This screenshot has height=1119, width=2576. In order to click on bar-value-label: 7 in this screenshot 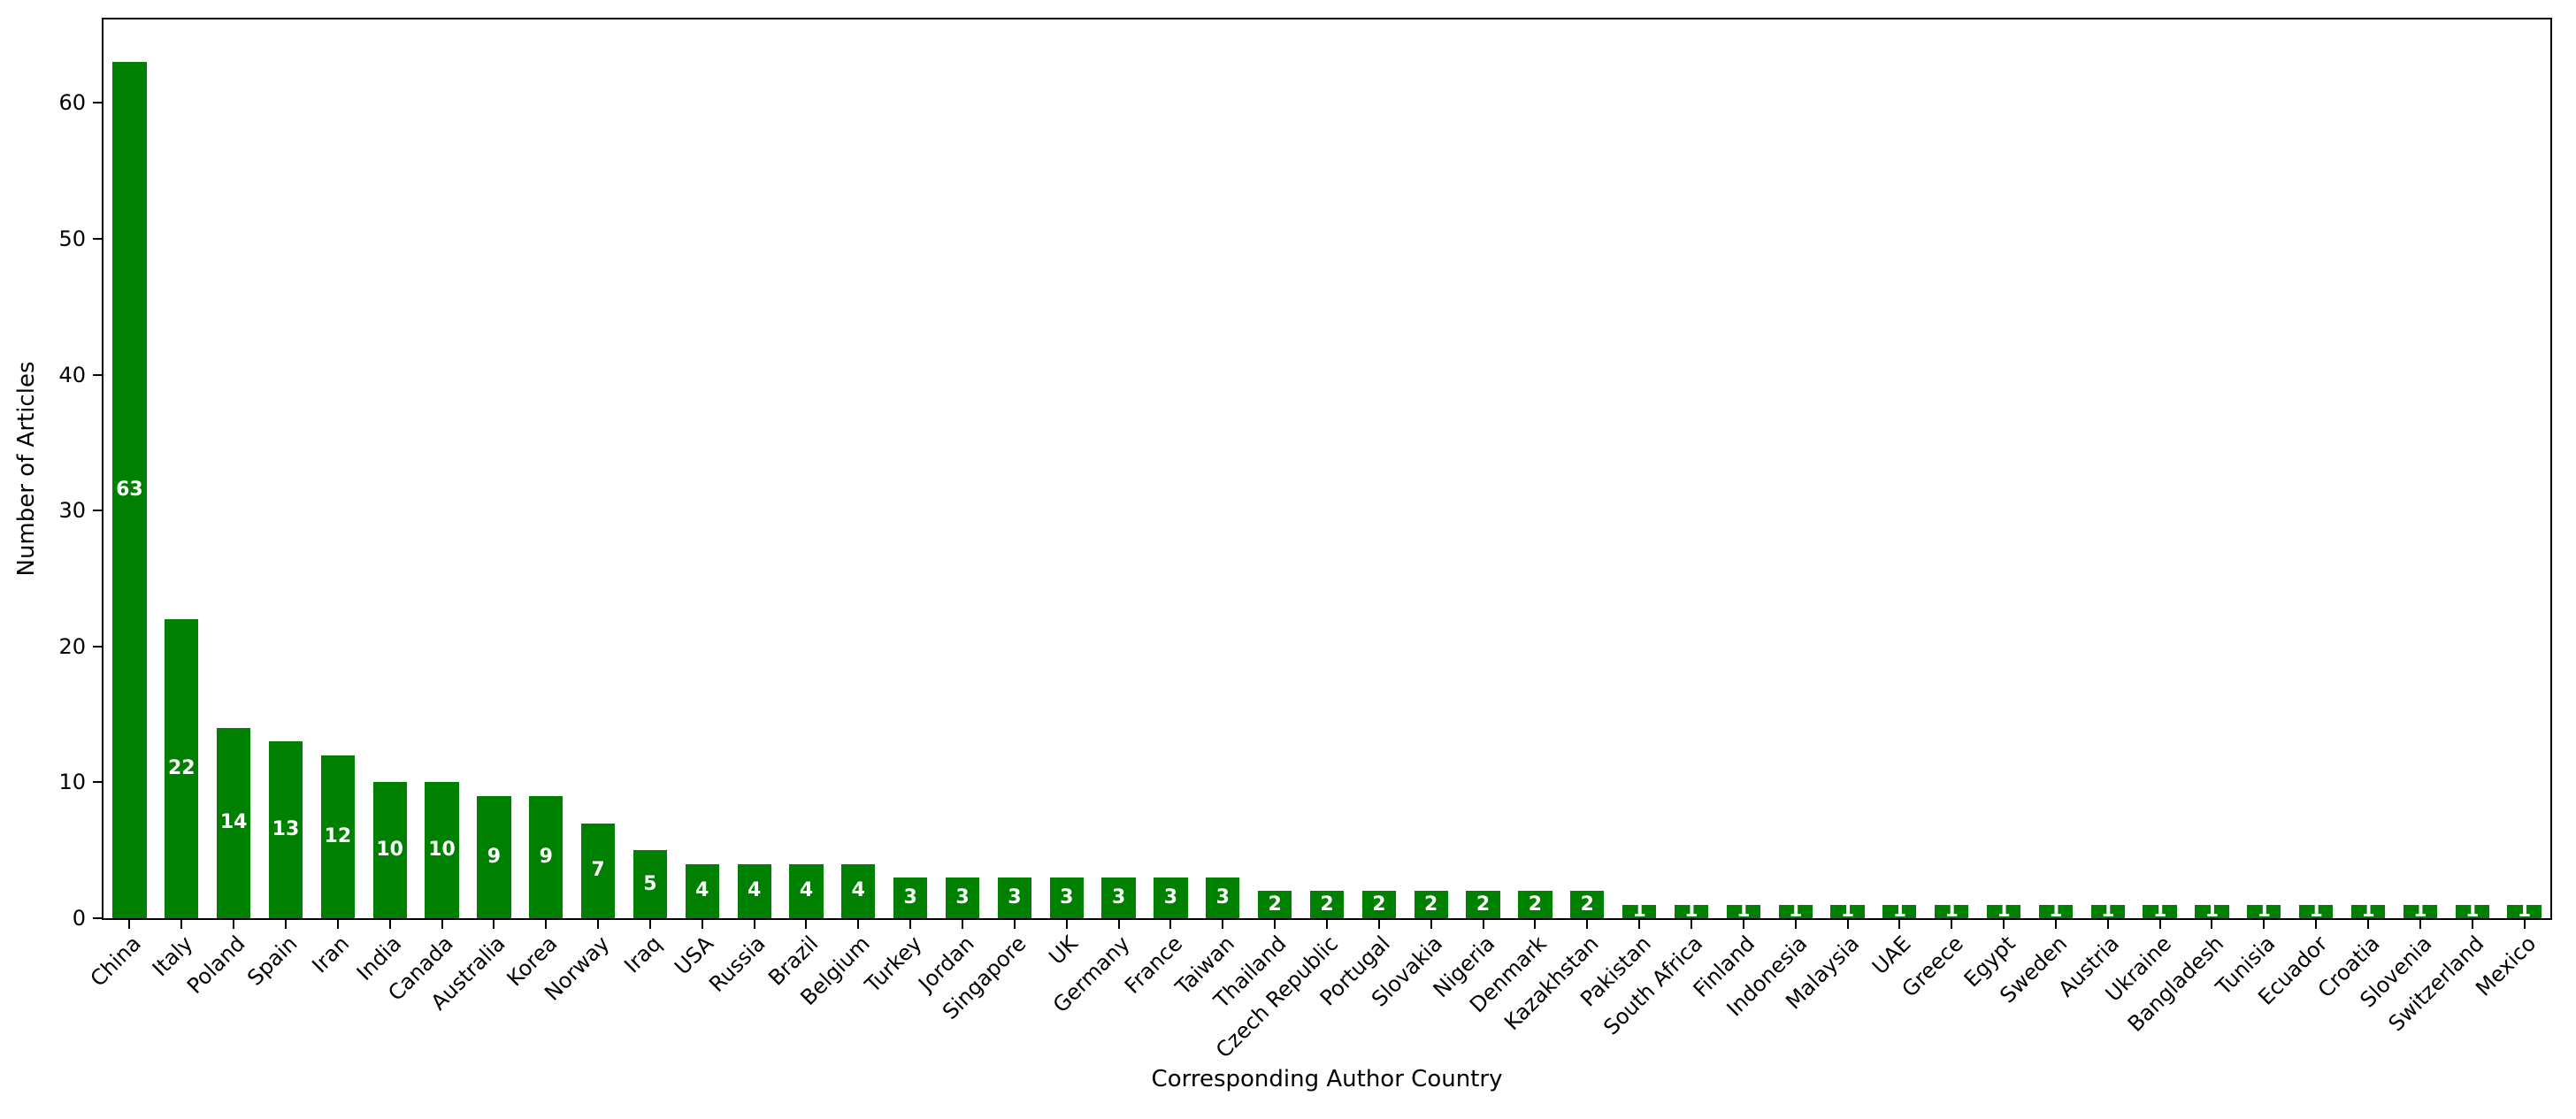, I will do `click(598, 870)`.